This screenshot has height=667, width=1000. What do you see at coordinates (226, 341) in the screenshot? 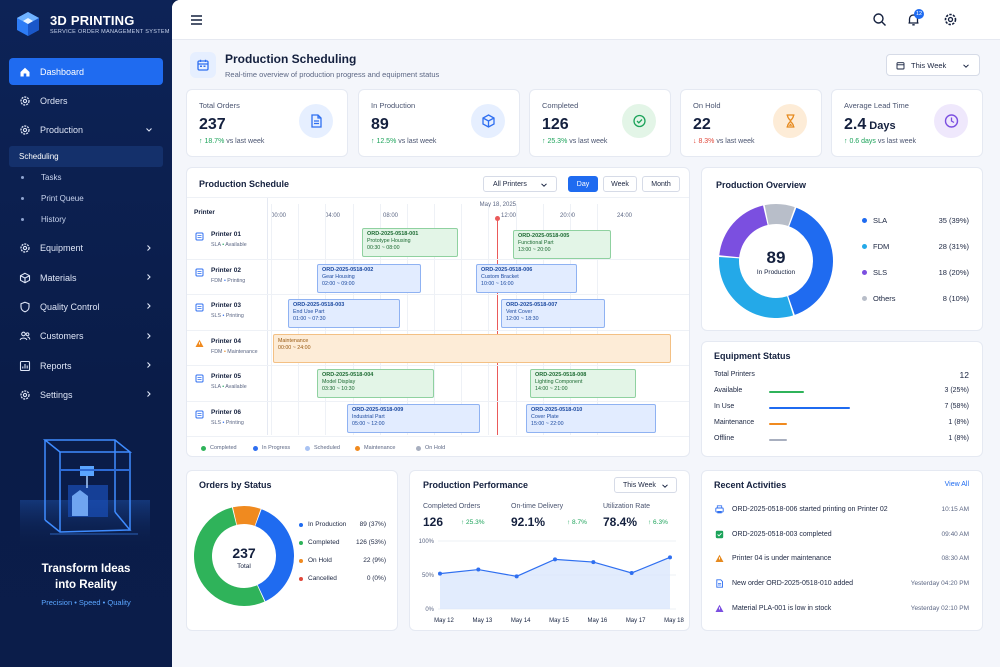
I see `printer-name: Printer 04` at bounding box center [226, 341].